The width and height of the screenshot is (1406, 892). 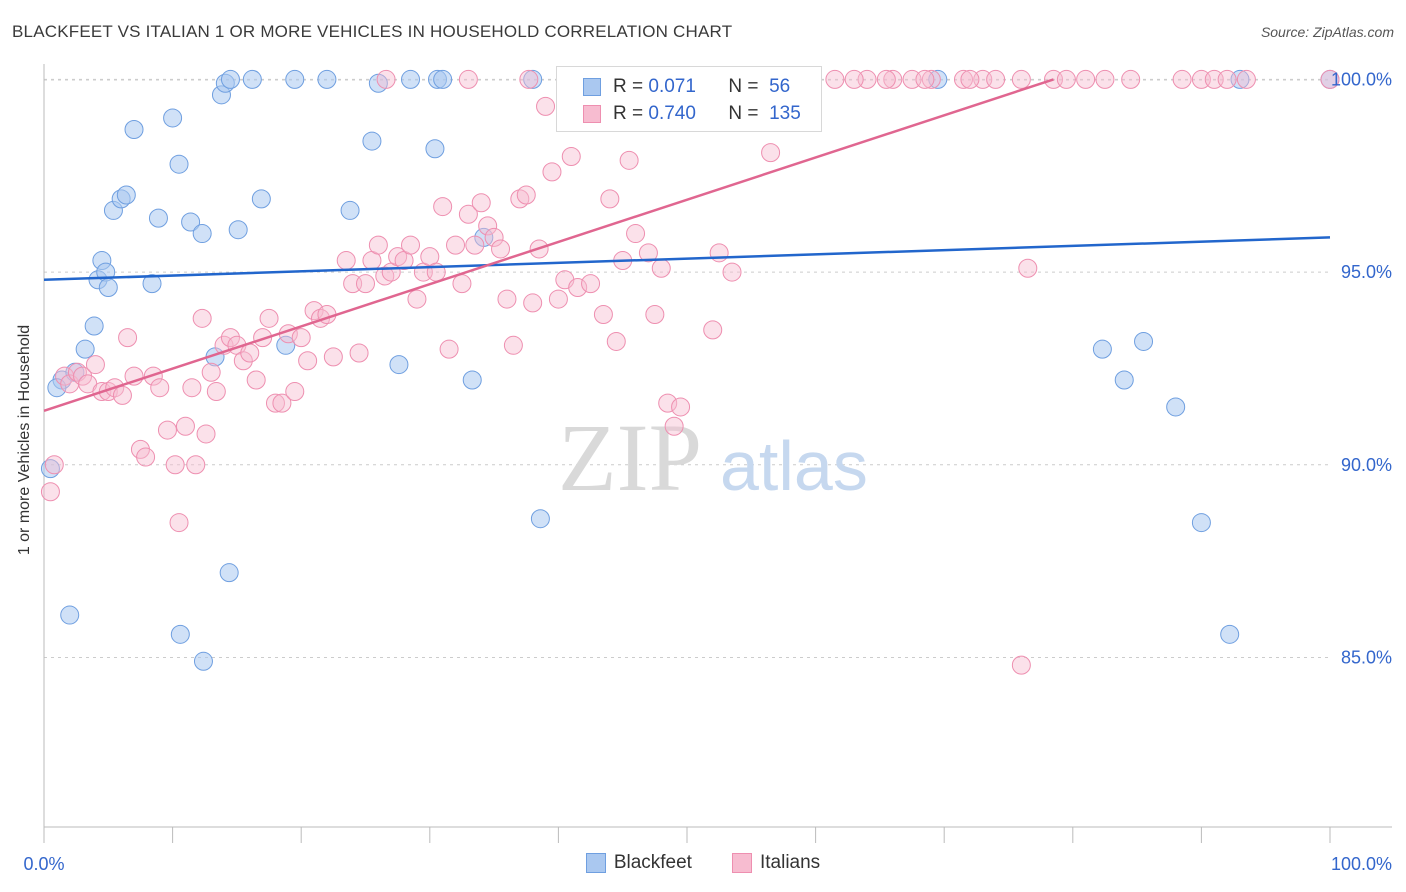 I want to click on legend-label-blackfeet: Blackfeet, so click(x=652, y=862).